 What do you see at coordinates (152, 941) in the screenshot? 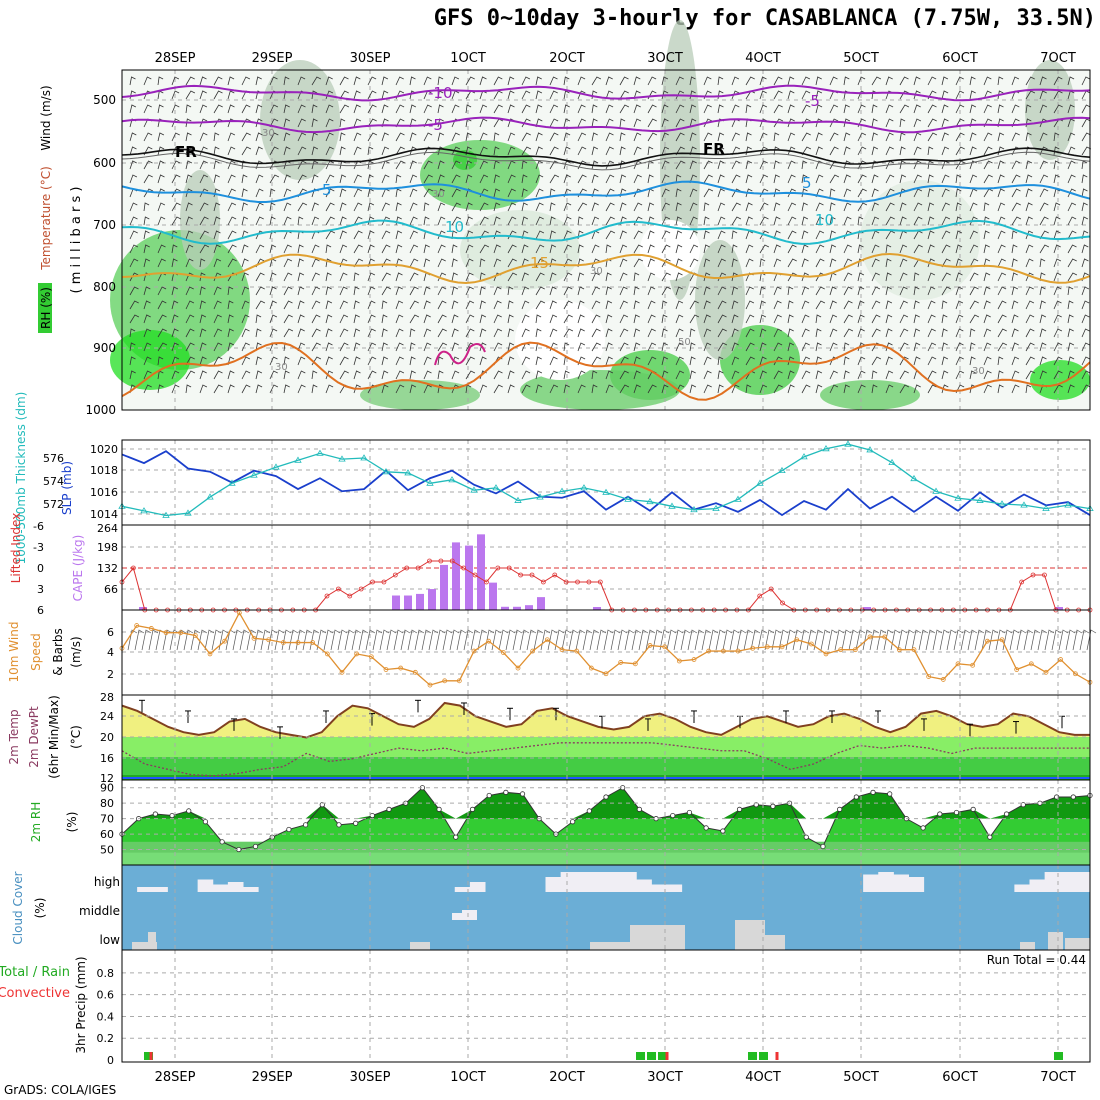
I see `cloud-low-bar` at bounding box center [152, 941].